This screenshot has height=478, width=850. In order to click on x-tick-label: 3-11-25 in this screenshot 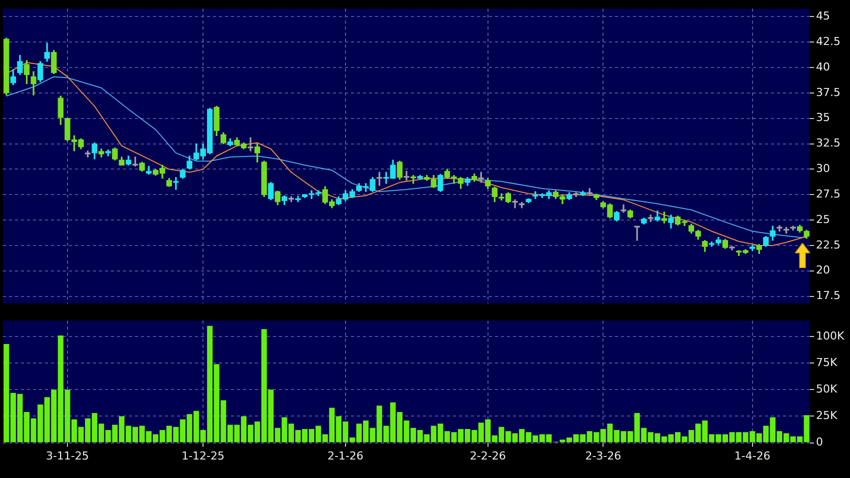, I will do `click(67, 455)`.